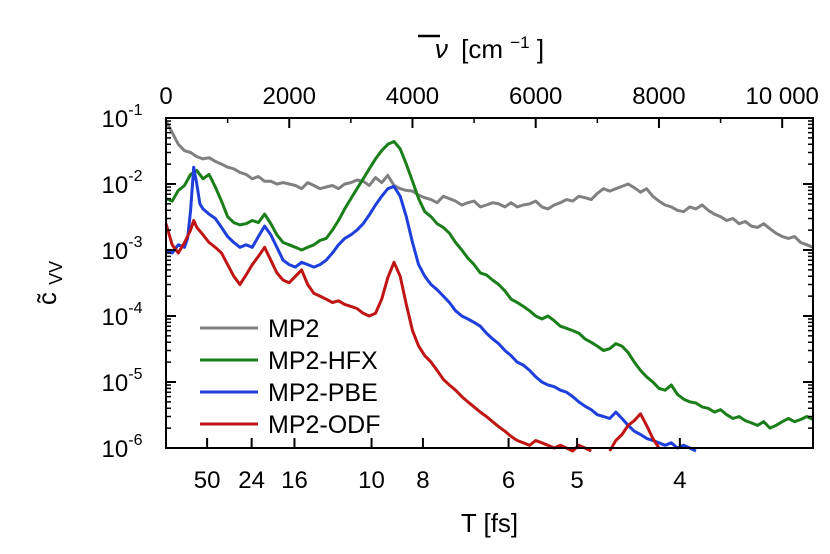 Image resolution: width=830 pixels, height=554 pixels. What do you see at coordinates (135, 308) in the screenshot?
I see `y-tick-exp: -4` at bounding box center [135, 308].